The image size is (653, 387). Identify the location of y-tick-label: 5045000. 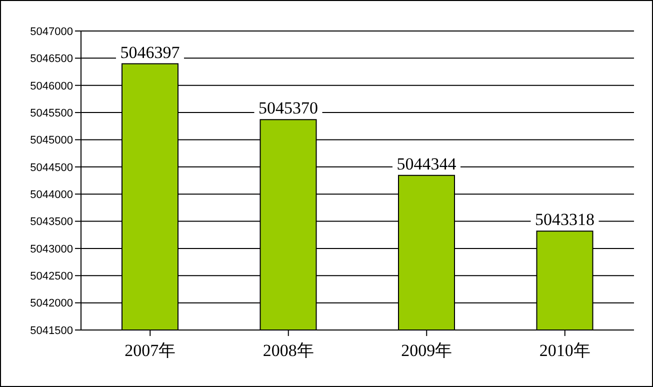
(51, 140).